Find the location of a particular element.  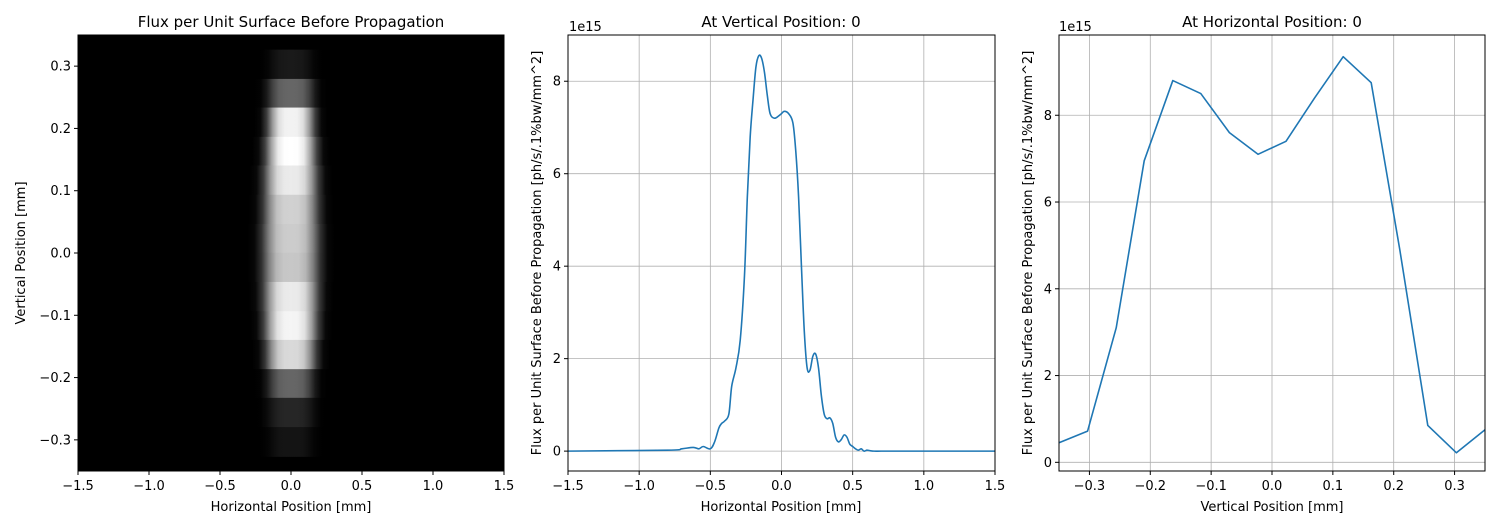

horizontal-cut-y-offset: 1e15 is located at coordinates (585, 27).